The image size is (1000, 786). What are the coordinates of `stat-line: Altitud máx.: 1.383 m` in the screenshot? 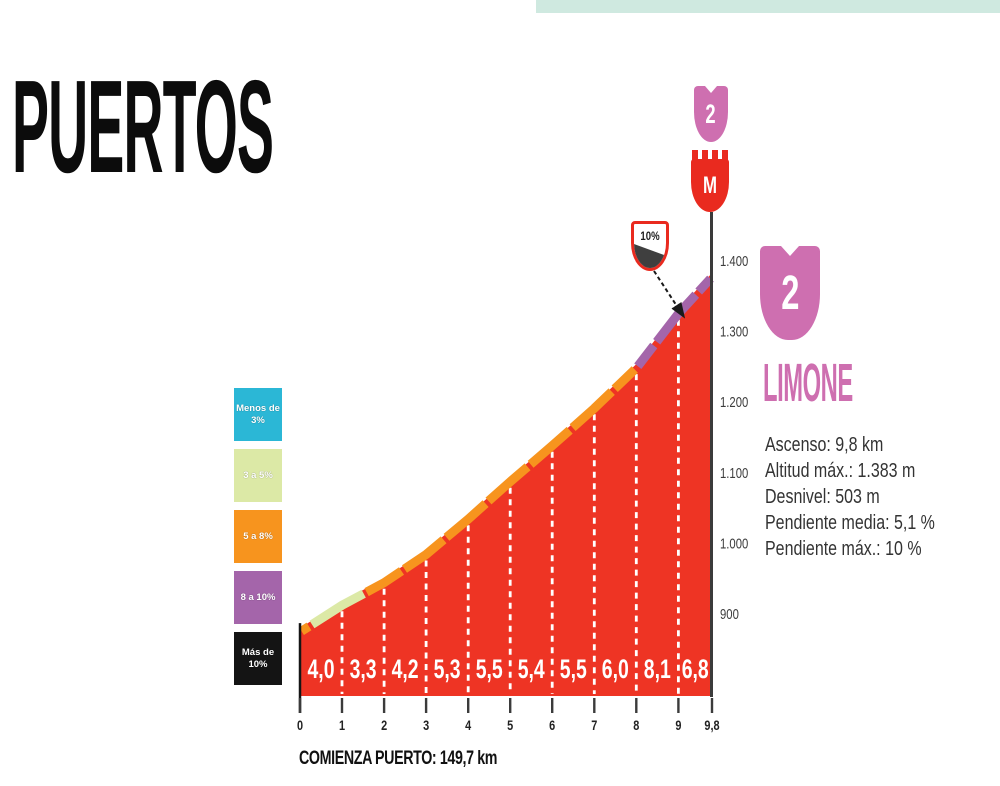 It's located at (840, 471).